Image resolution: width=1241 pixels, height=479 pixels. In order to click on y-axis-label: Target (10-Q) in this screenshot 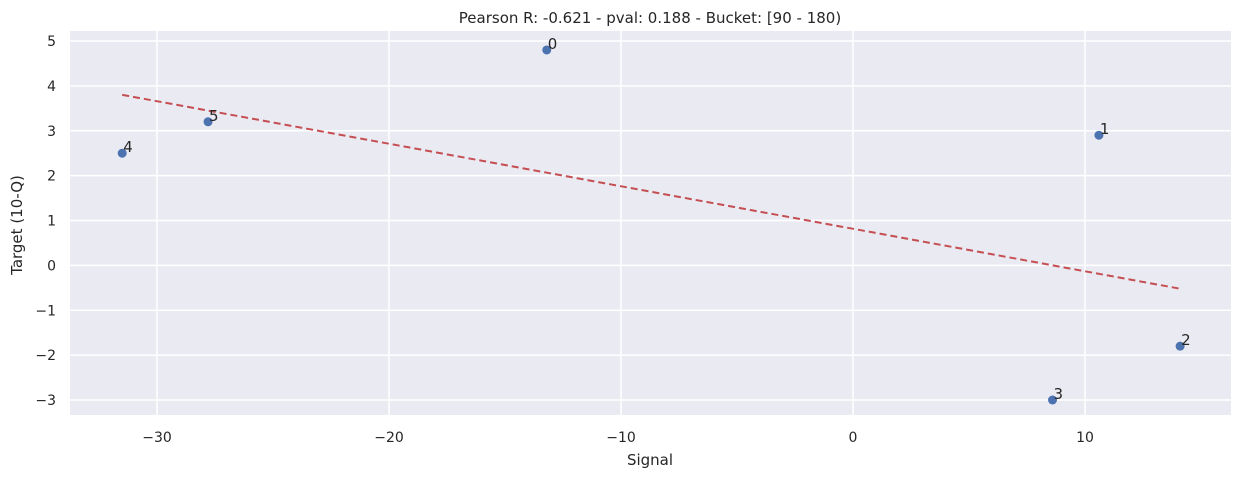, I will do `click(17, 225)`.